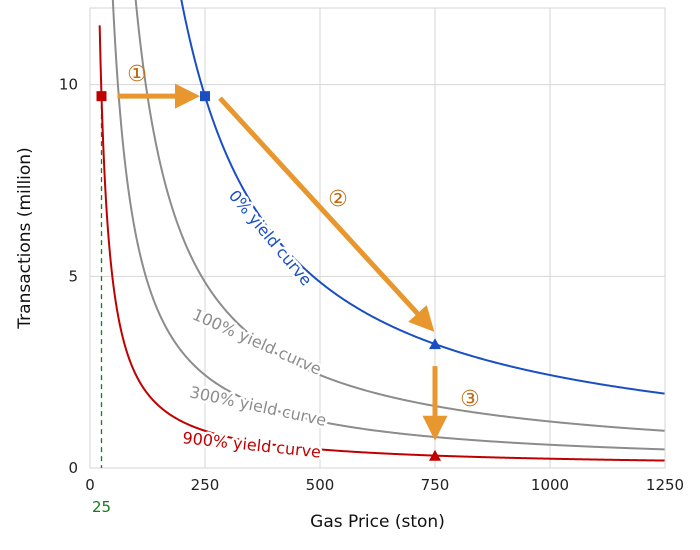 The height and width of the screenshot is (550, 700). What do you see at coordinates (73, 276) in the screenshot?
I see `y-tick-label: 5` at bounding box center [73, 276].